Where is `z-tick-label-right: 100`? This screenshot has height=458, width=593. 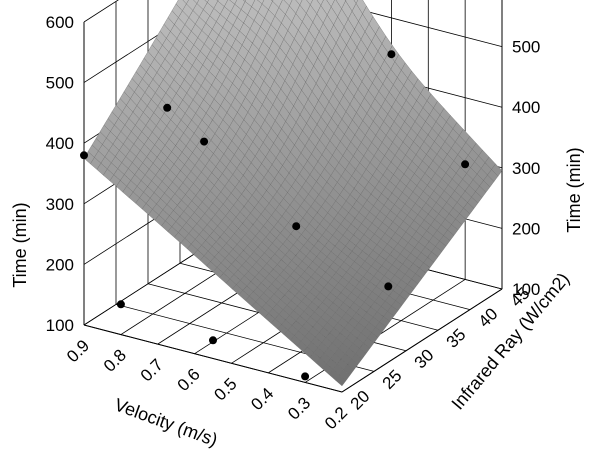 z-tick-label-right: 100 is located at coordinates (526, 289).